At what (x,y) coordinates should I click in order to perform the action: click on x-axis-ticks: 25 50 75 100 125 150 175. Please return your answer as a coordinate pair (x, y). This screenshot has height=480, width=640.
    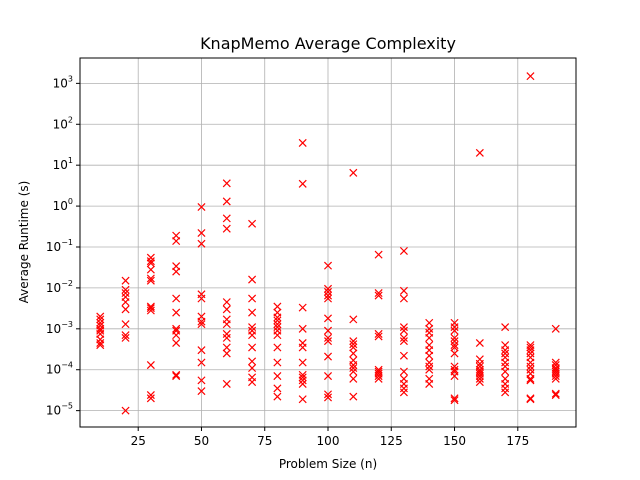
    Looking at the image, I should click on (330, 437).